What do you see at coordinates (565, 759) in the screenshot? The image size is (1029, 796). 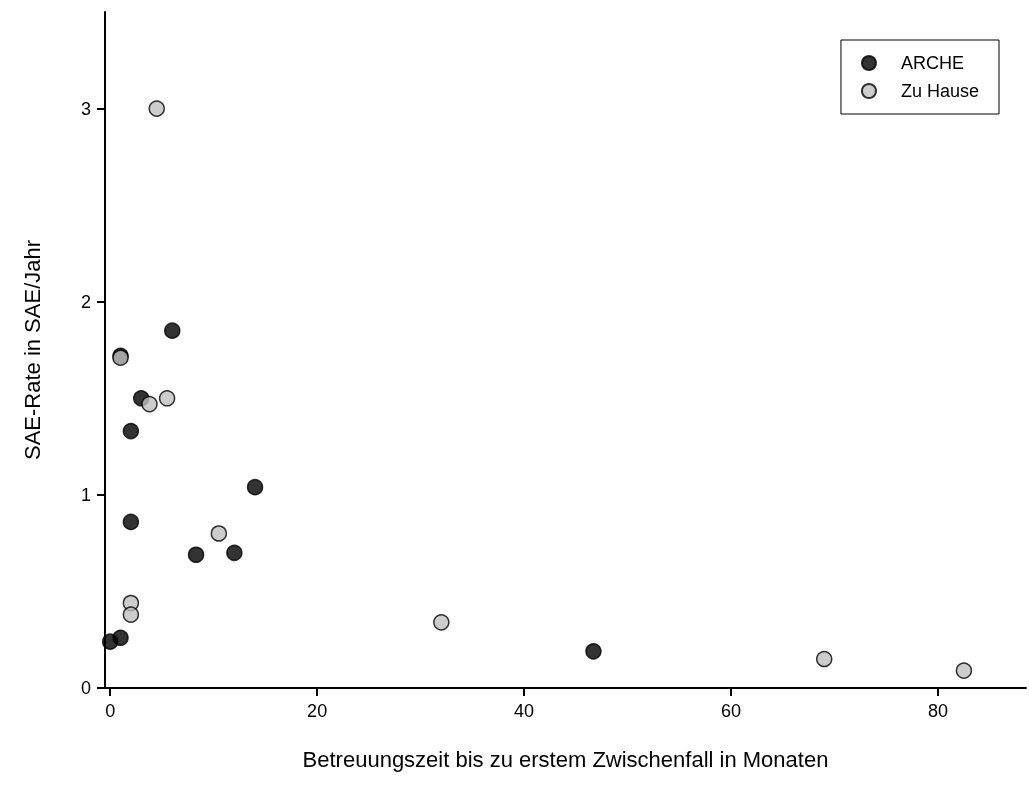 I see `x-axis-title: Betreuungszeit bis zu erstem Zwischenfall in Monaten` at bounding box center [565, 759].